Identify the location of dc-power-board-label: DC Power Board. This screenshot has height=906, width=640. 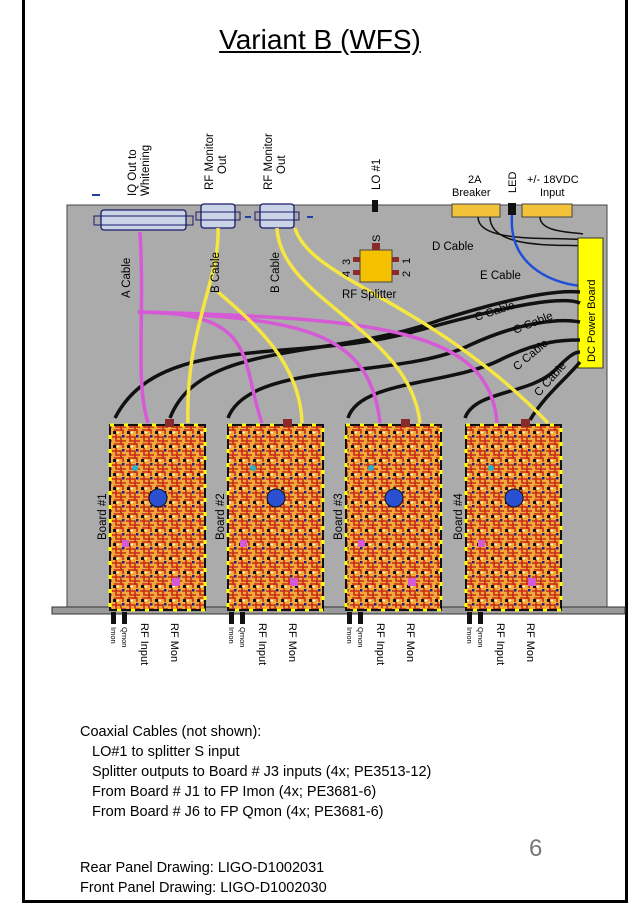
(592, 320).